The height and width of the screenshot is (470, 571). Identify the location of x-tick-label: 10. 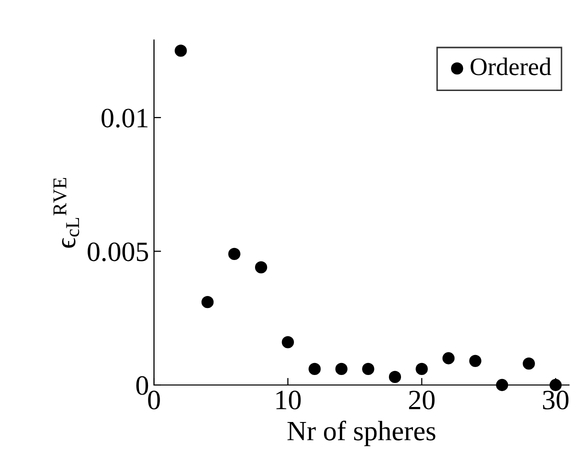
(288, 400).